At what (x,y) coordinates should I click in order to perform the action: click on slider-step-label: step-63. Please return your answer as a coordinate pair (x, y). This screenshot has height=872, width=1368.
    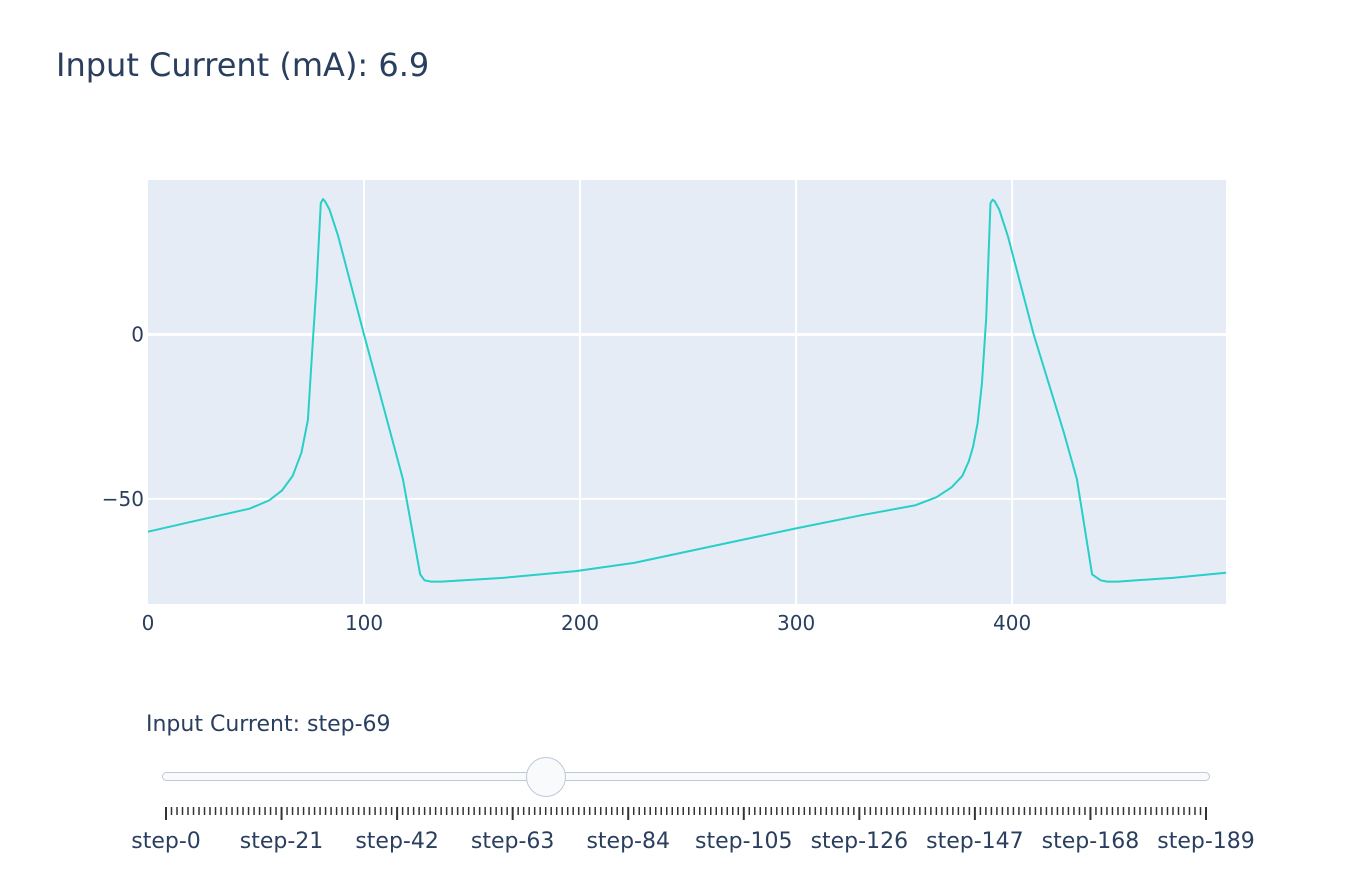
    Looking at the image, I should click on (512, 841).